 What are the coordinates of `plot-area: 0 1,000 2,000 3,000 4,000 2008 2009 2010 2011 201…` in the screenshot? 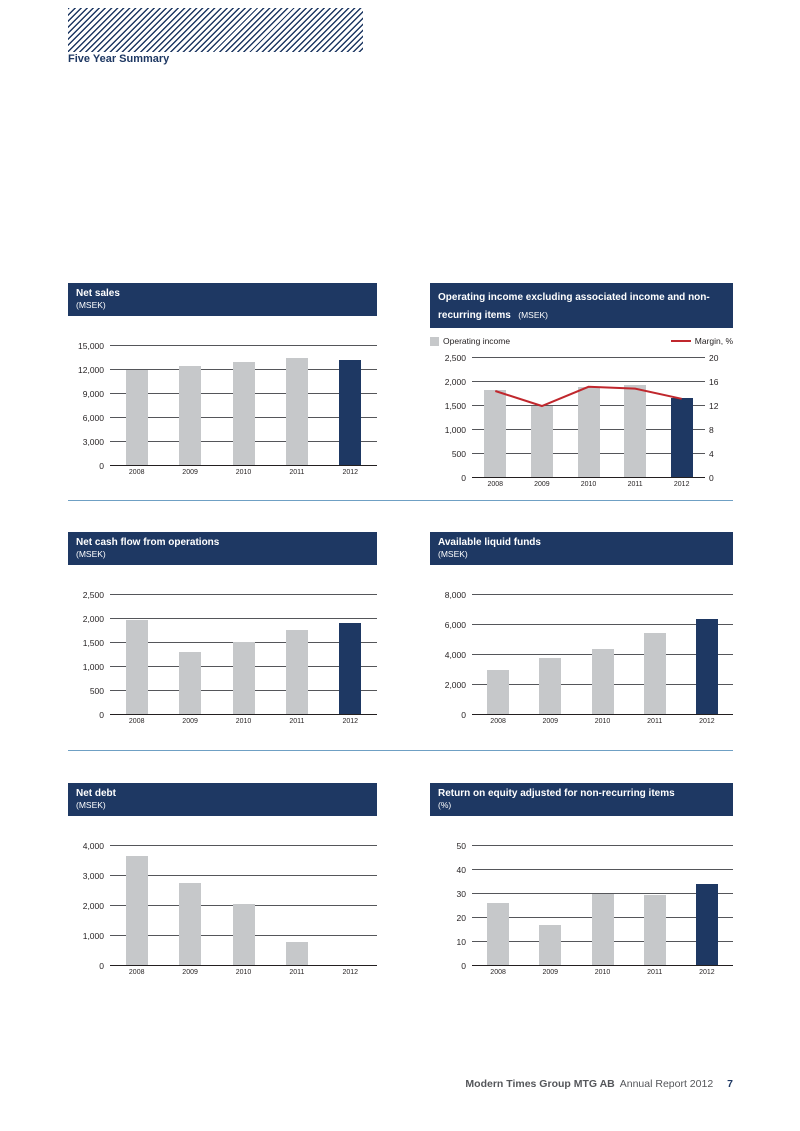 It's located at (230, 908).